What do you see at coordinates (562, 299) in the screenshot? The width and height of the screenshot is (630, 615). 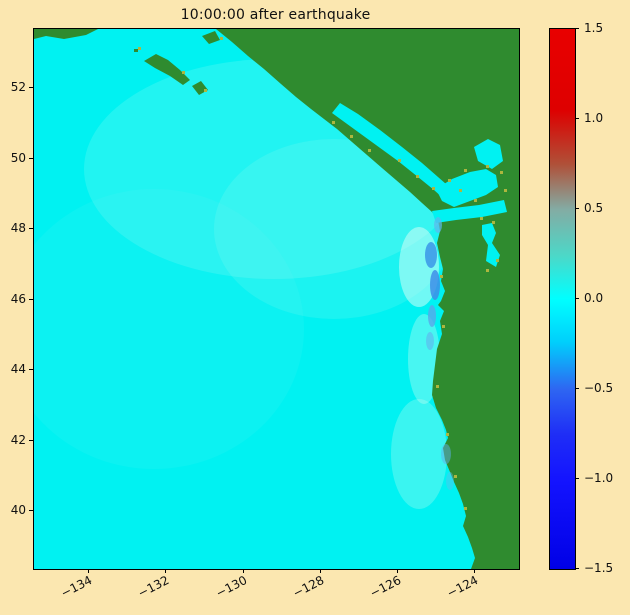 I see `colorbar-gradient` at bounding box center [562, 299].